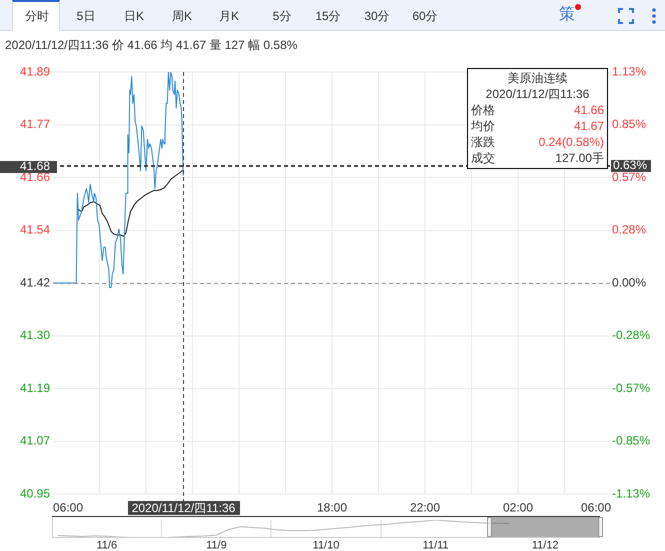 The width and height of the screenshot is (665, 551). What do you see at coordinates (630, 165) in the screenshot?
I see `ref-line-label: 0.63%` at bounding box center [630, 165].